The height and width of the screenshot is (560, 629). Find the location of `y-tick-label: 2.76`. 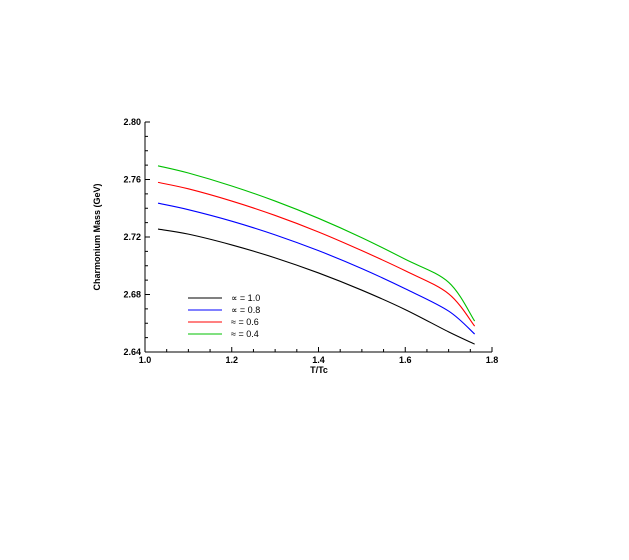

y-tick-label: 2.76 is located at coordinates (132, 180).